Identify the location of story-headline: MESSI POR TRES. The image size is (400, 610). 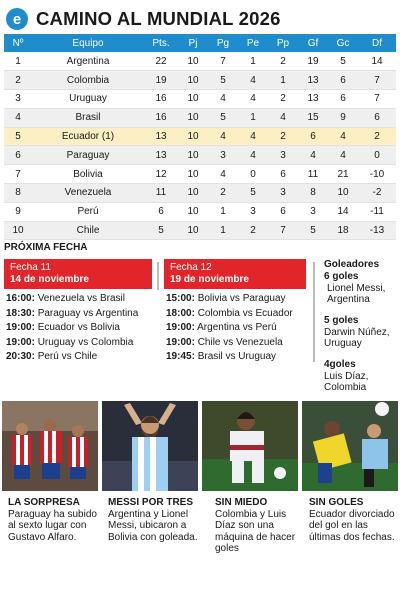
(151, 502).